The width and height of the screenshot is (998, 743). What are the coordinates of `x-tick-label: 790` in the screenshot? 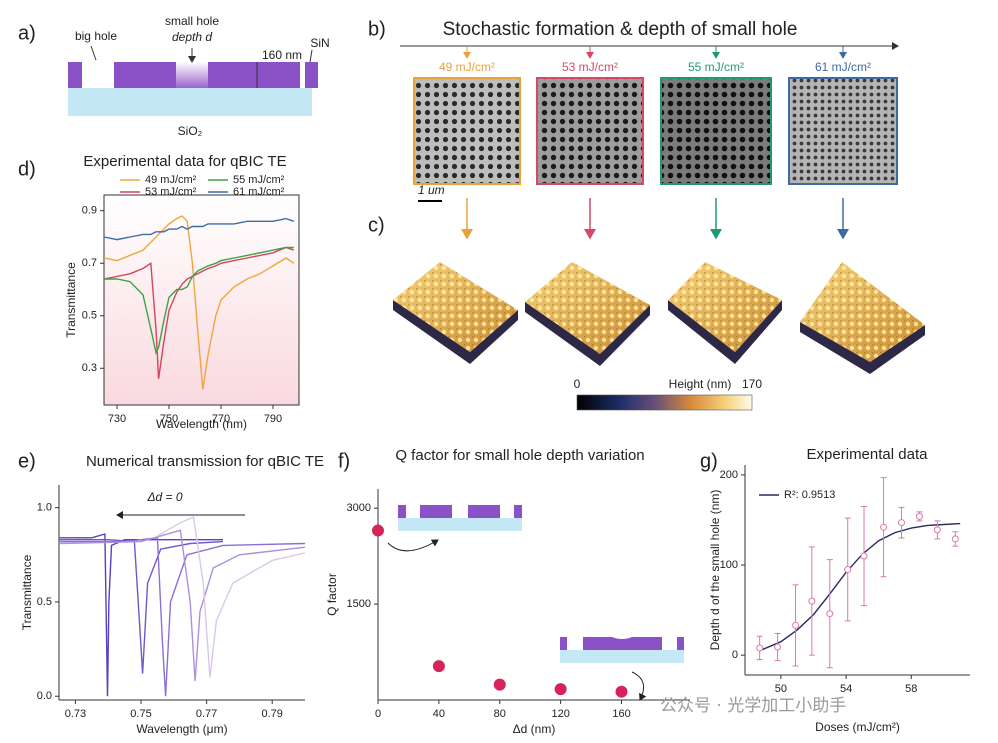 It's located at (273, 419).